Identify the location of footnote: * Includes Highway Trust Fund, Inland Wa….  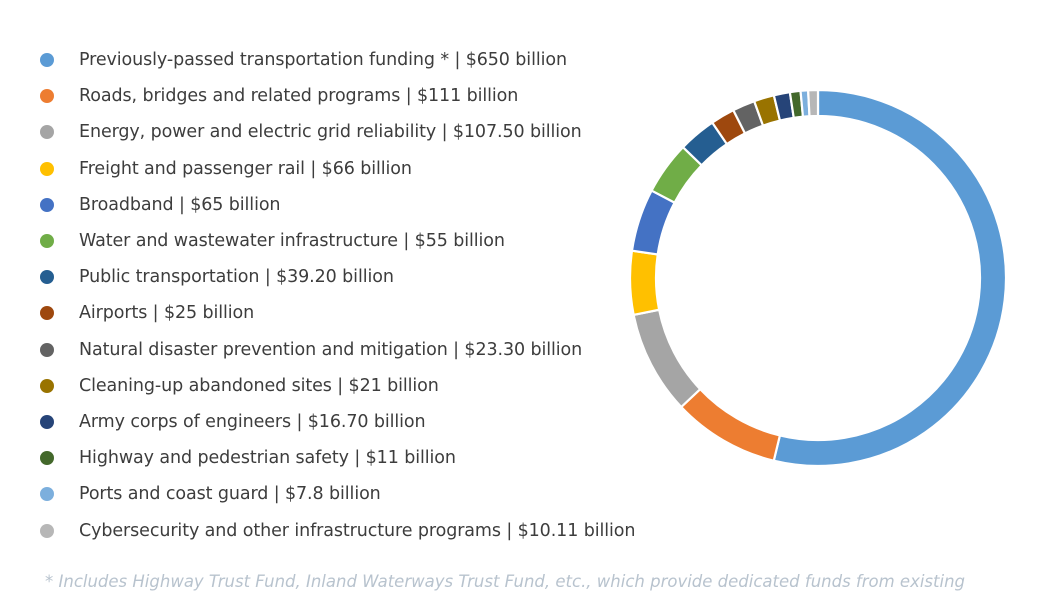
(505, 581).